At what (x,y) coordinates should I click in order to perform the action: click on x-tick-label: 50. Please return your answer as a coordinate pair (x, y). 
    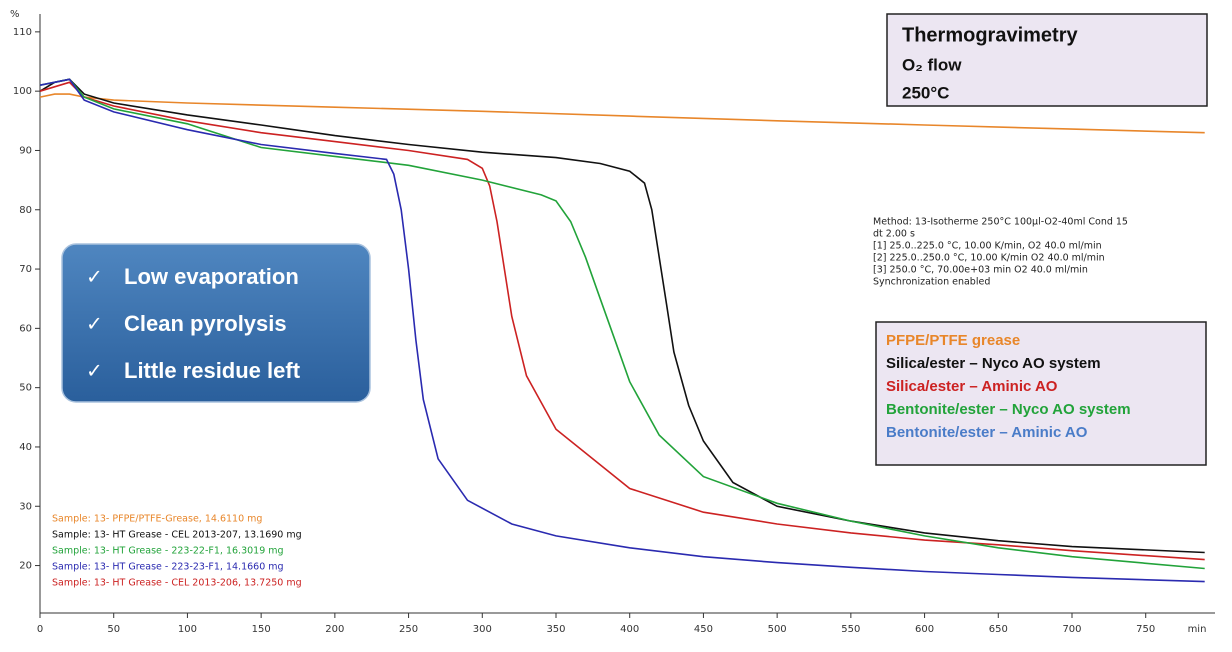
    Looking at the image, I should click on (113, 629).